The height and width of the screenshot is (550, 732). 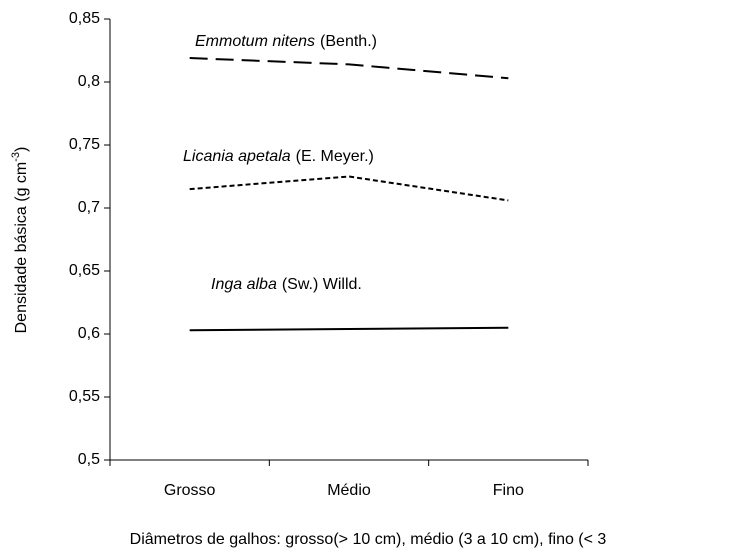 What do you see at coordinates (190, 490) in the screenshot?
I see `x-tick-label: Grosso` at bounding box center [190, 490].